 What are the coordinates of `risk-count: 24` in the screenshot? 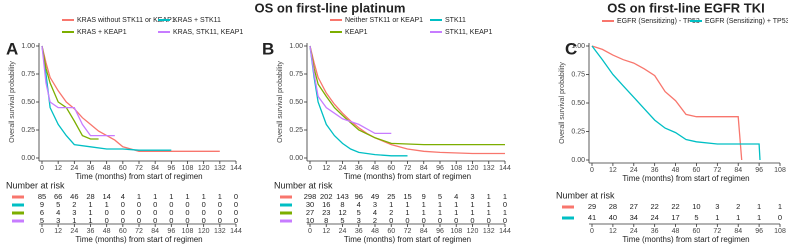 It's located at (654, 217).